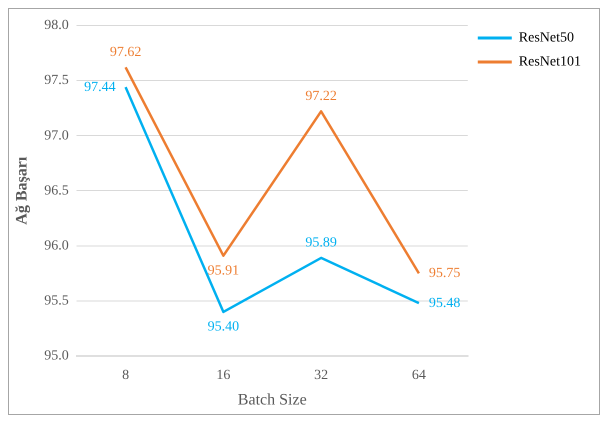  Describe the element at coordinates (419, 376) in the screenshot. I see `x-tick-label: 64` at that location.